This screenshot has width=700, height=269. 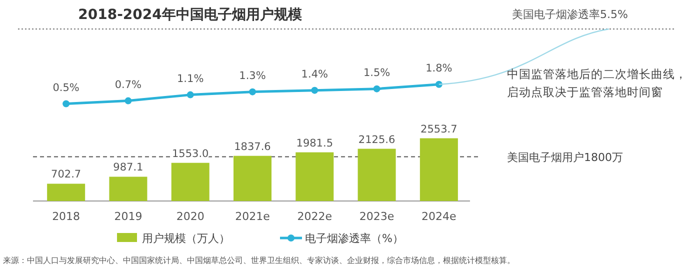 What do you see at coordinates (66, 174) in the screenshot?
I see `data-label: 702.7` at bounding box center [66, 174].